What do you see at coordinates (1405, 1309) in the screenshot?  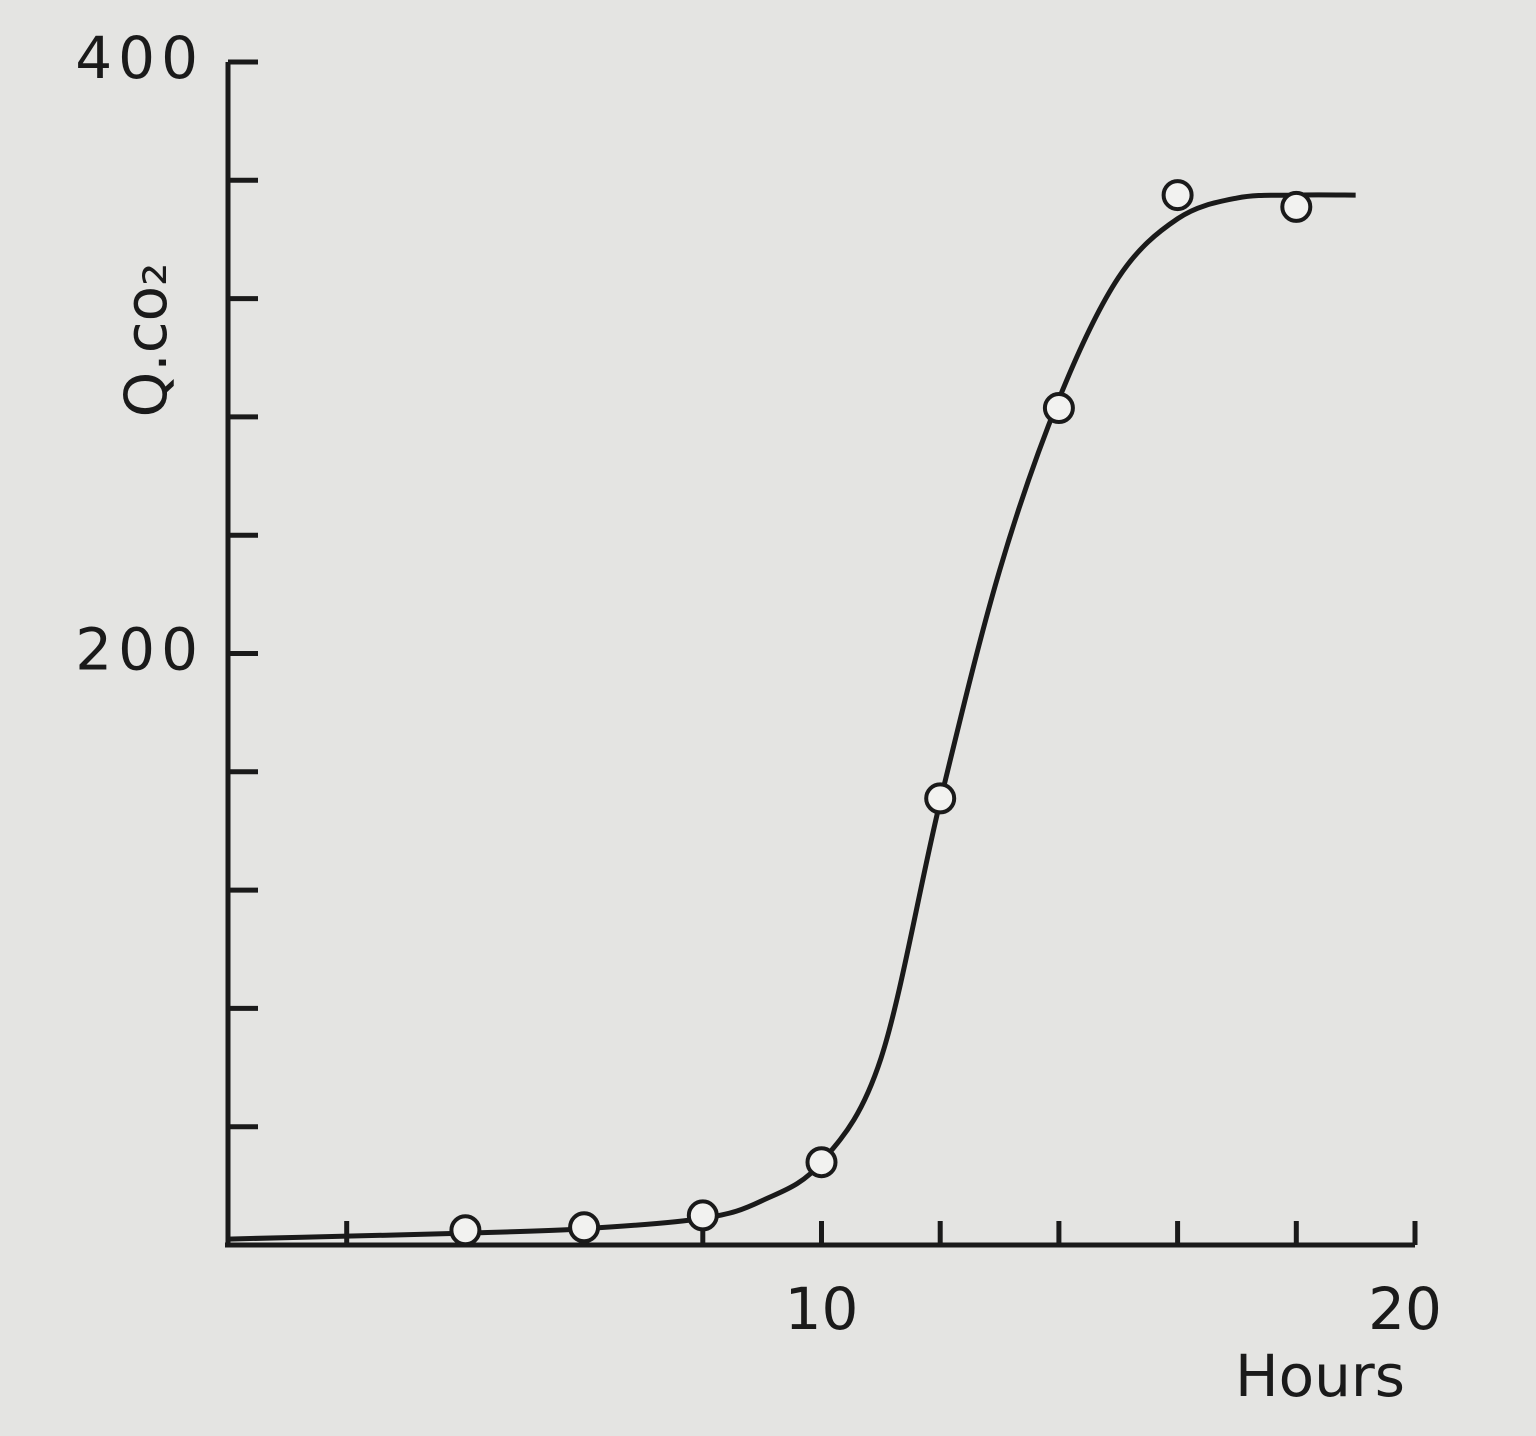 I see `x-tick-label: 20` at bounding box center [1405, 1309].